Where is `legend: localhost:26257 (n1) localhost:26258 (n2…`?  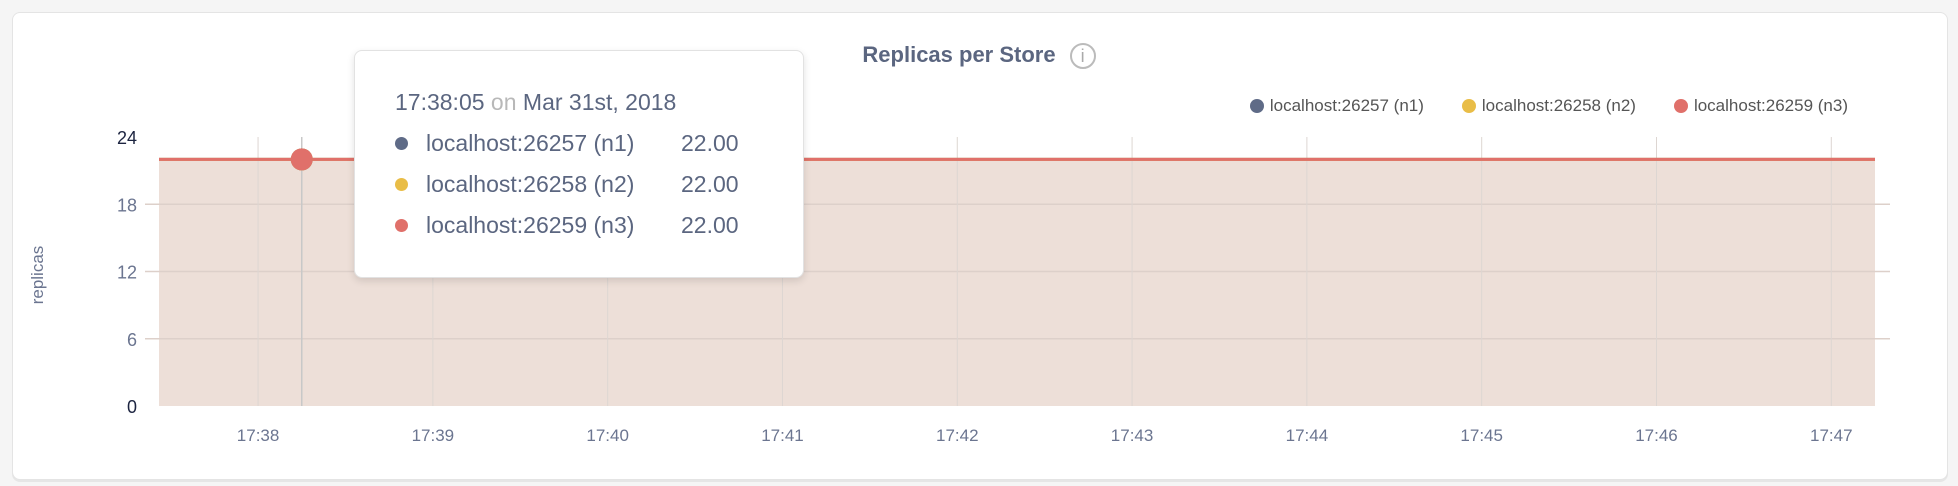 legend: localhost:26257 (n1) localhost:26258 (n2… is located at coordinates (1548, 106).